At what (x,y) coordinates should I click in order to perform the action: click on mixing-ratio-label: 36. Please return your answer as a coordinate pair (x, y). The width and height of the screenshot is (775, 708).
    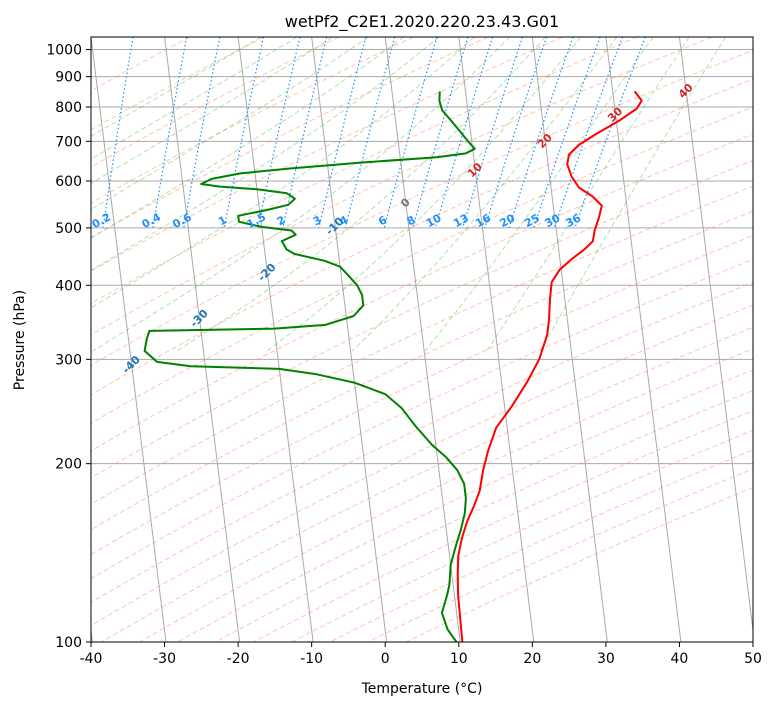
    Looking at the image, I should click on (573, 220).